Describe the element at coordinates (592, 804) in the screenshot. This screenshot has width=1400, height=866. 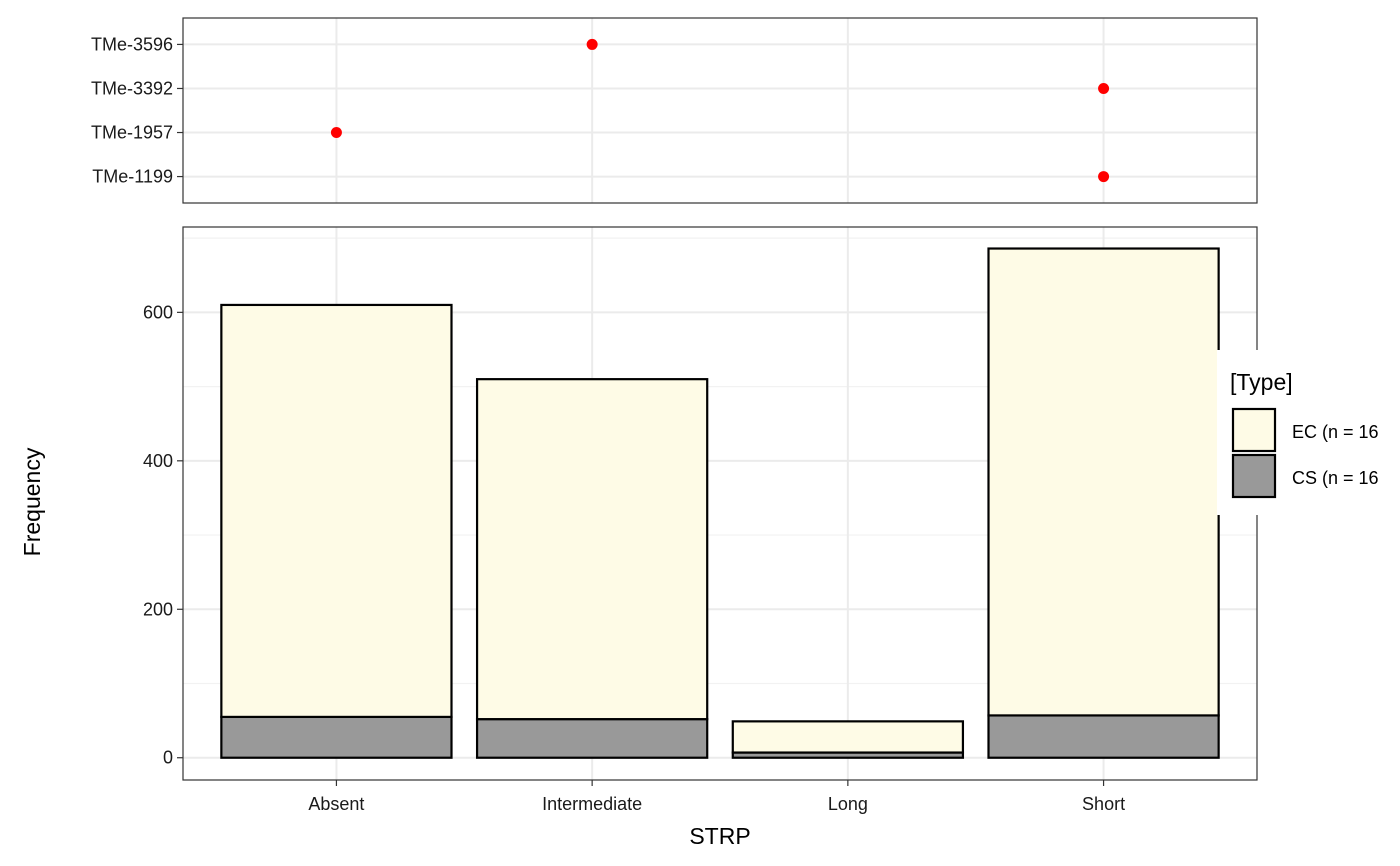
I see `x-tick-label-intermediate: Intermediate` at that location.